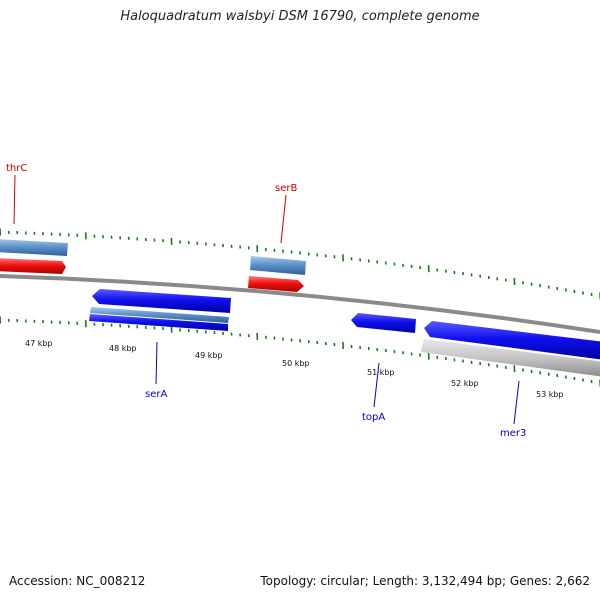 This screenshot has height=600, width=600. What do you see at coordinates (383, 323) in the screenshot?
I see `cds-topA-feature` at bounding box center [383, 323].